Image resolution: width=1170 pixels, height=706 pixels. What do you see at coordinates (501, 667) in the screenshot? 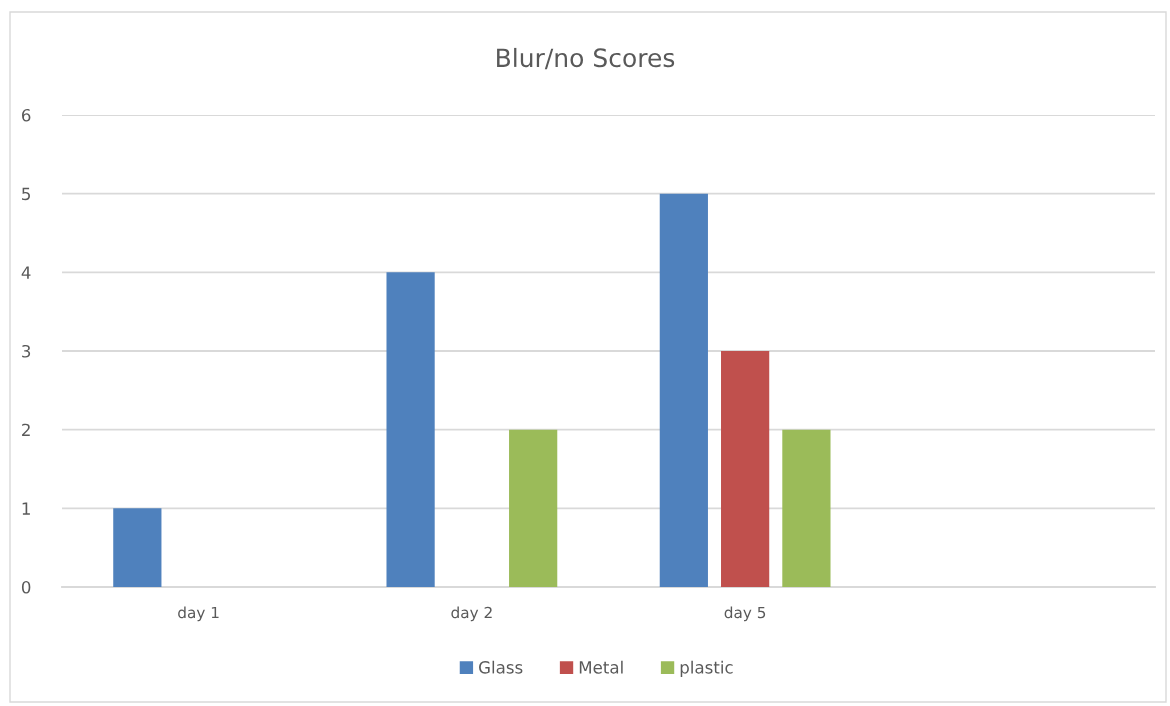
I see `legend-label: Glass` at bounding box center [501, 667].